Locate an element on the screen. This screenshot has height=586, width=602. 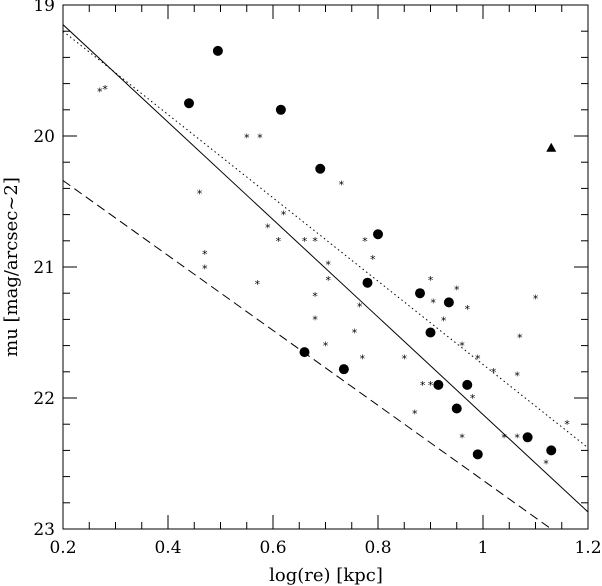
x-tick-label: 0.6 is located at coordinates (272, 548).